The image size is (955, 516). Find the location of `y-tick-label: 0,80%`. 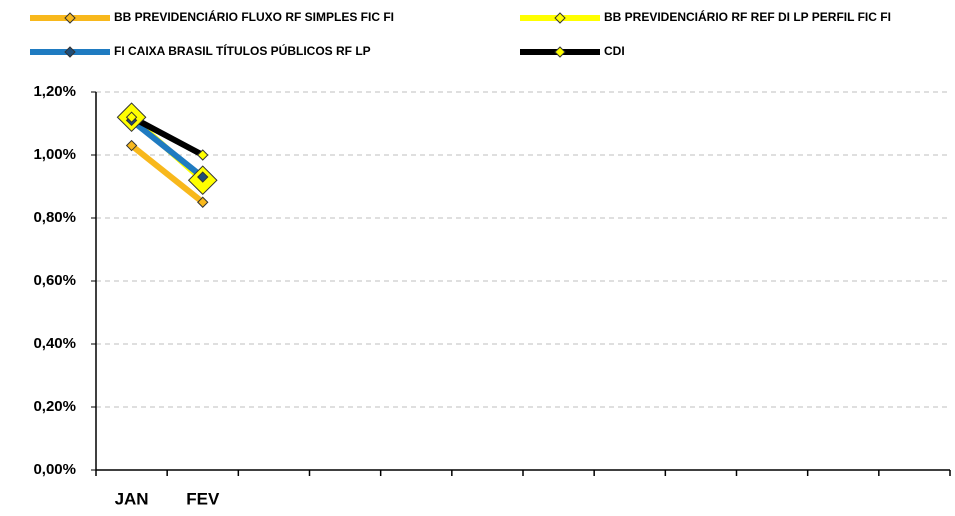

y-tick-label: 0,80% is located at coordinates (54, 217).